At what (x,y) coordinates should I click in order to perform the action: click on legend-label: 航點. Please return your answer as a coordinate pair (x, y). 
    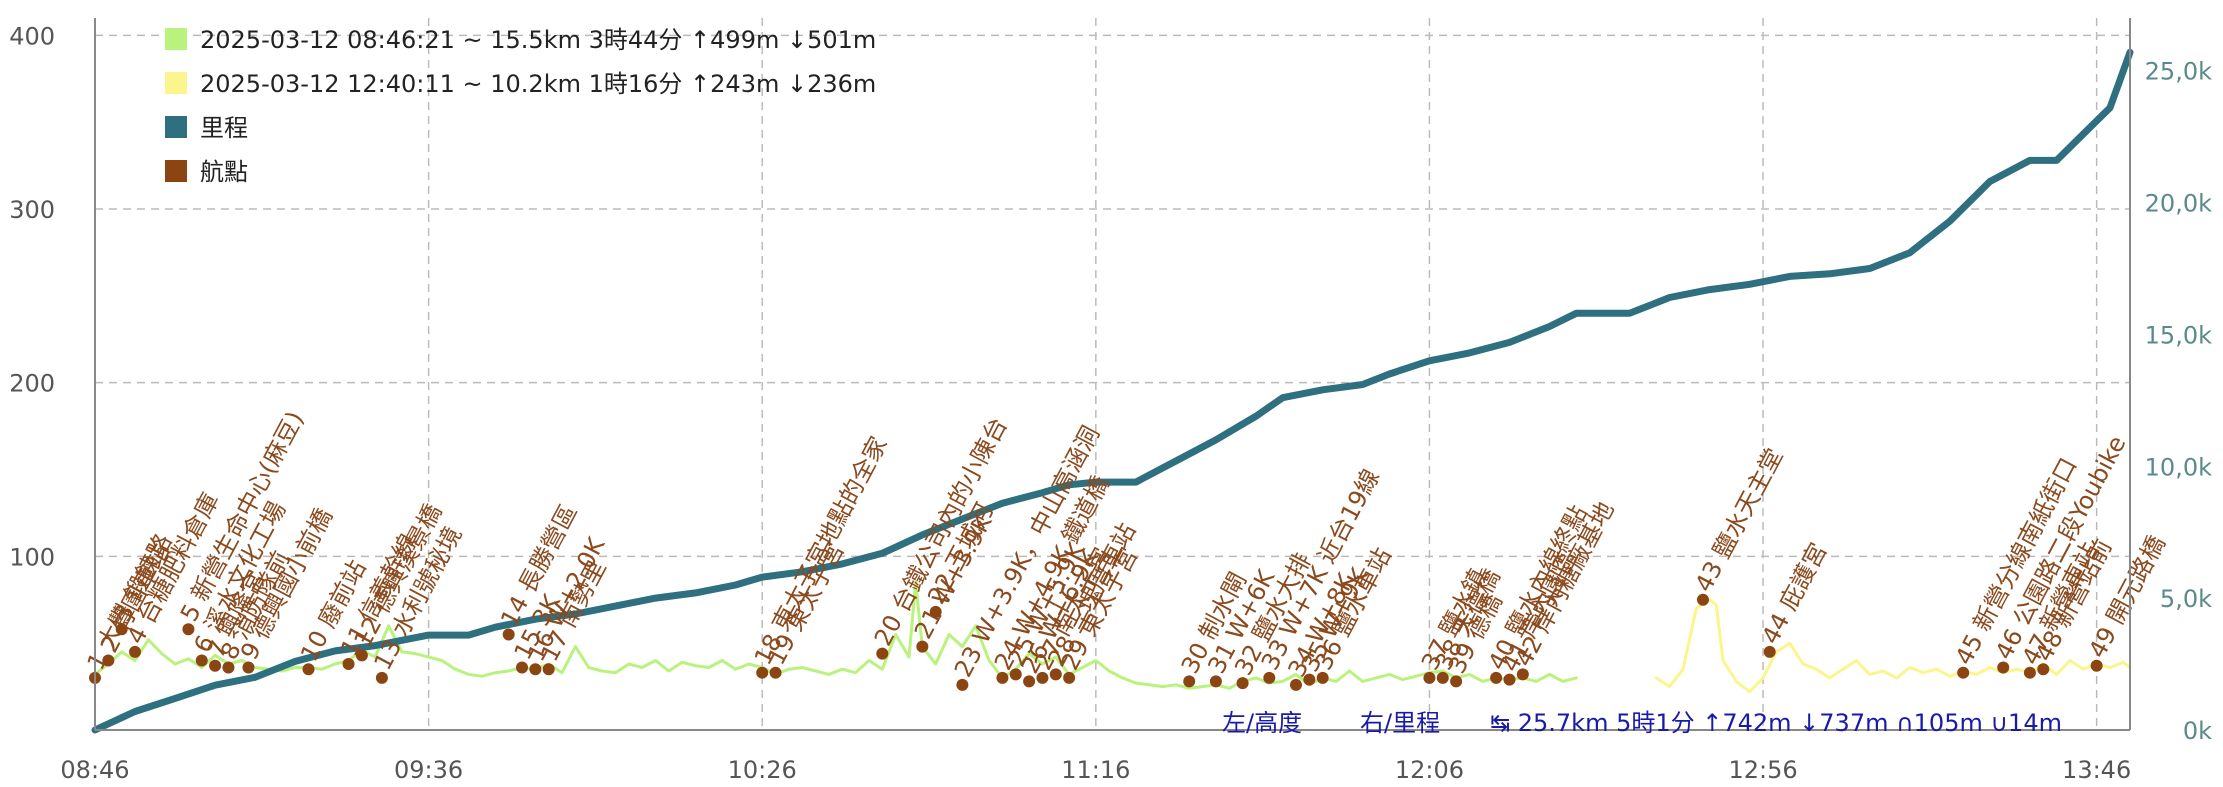
    Looking at the image, I should click on (224, 172).